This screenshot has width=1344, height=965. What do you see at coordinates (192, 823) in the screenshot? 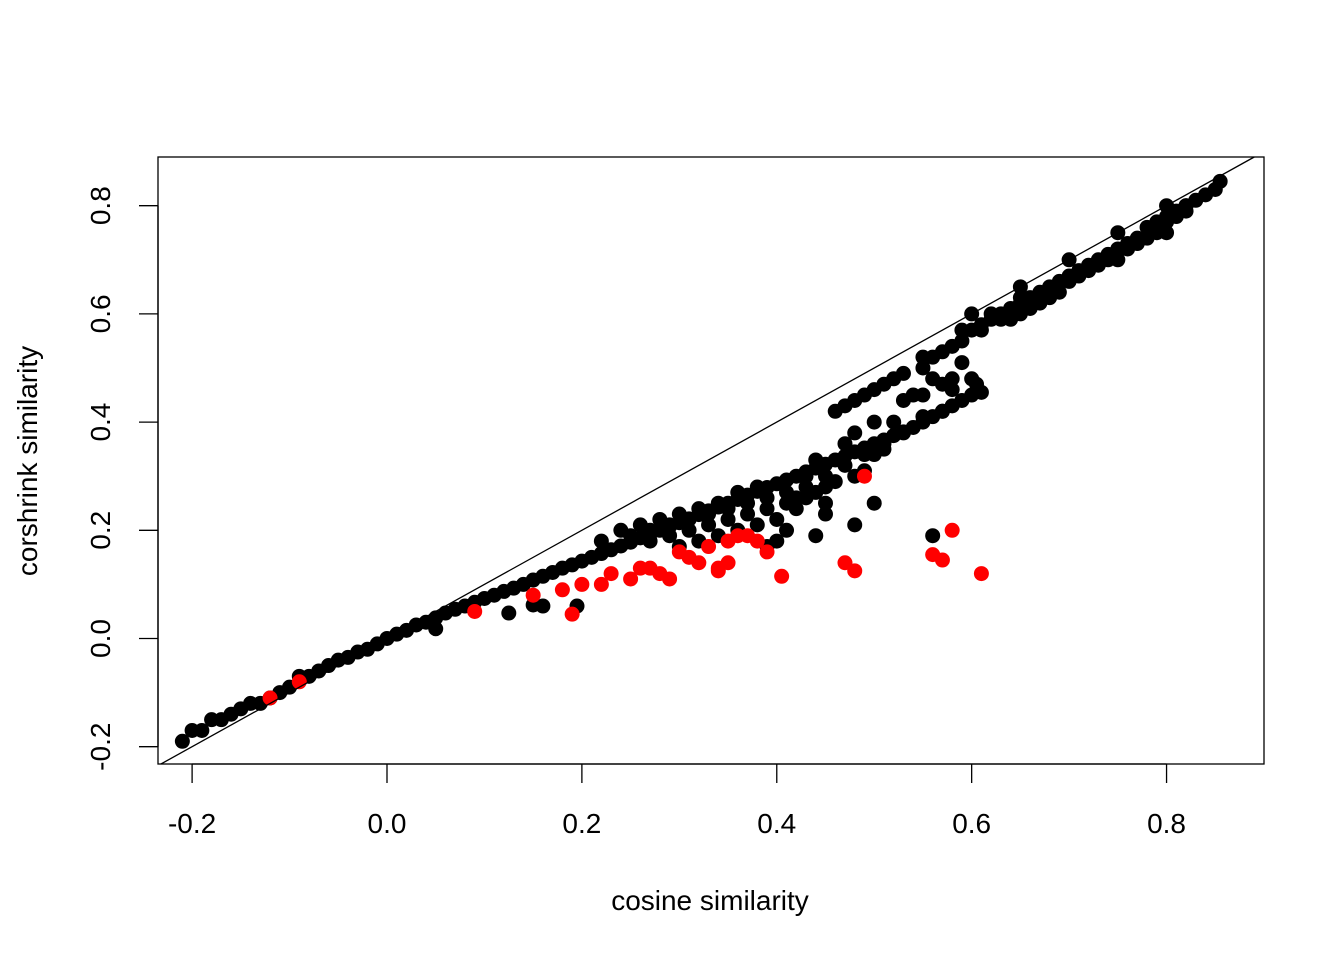
I see `x-tick-label: -0.2` at bounding box center [192, 823].